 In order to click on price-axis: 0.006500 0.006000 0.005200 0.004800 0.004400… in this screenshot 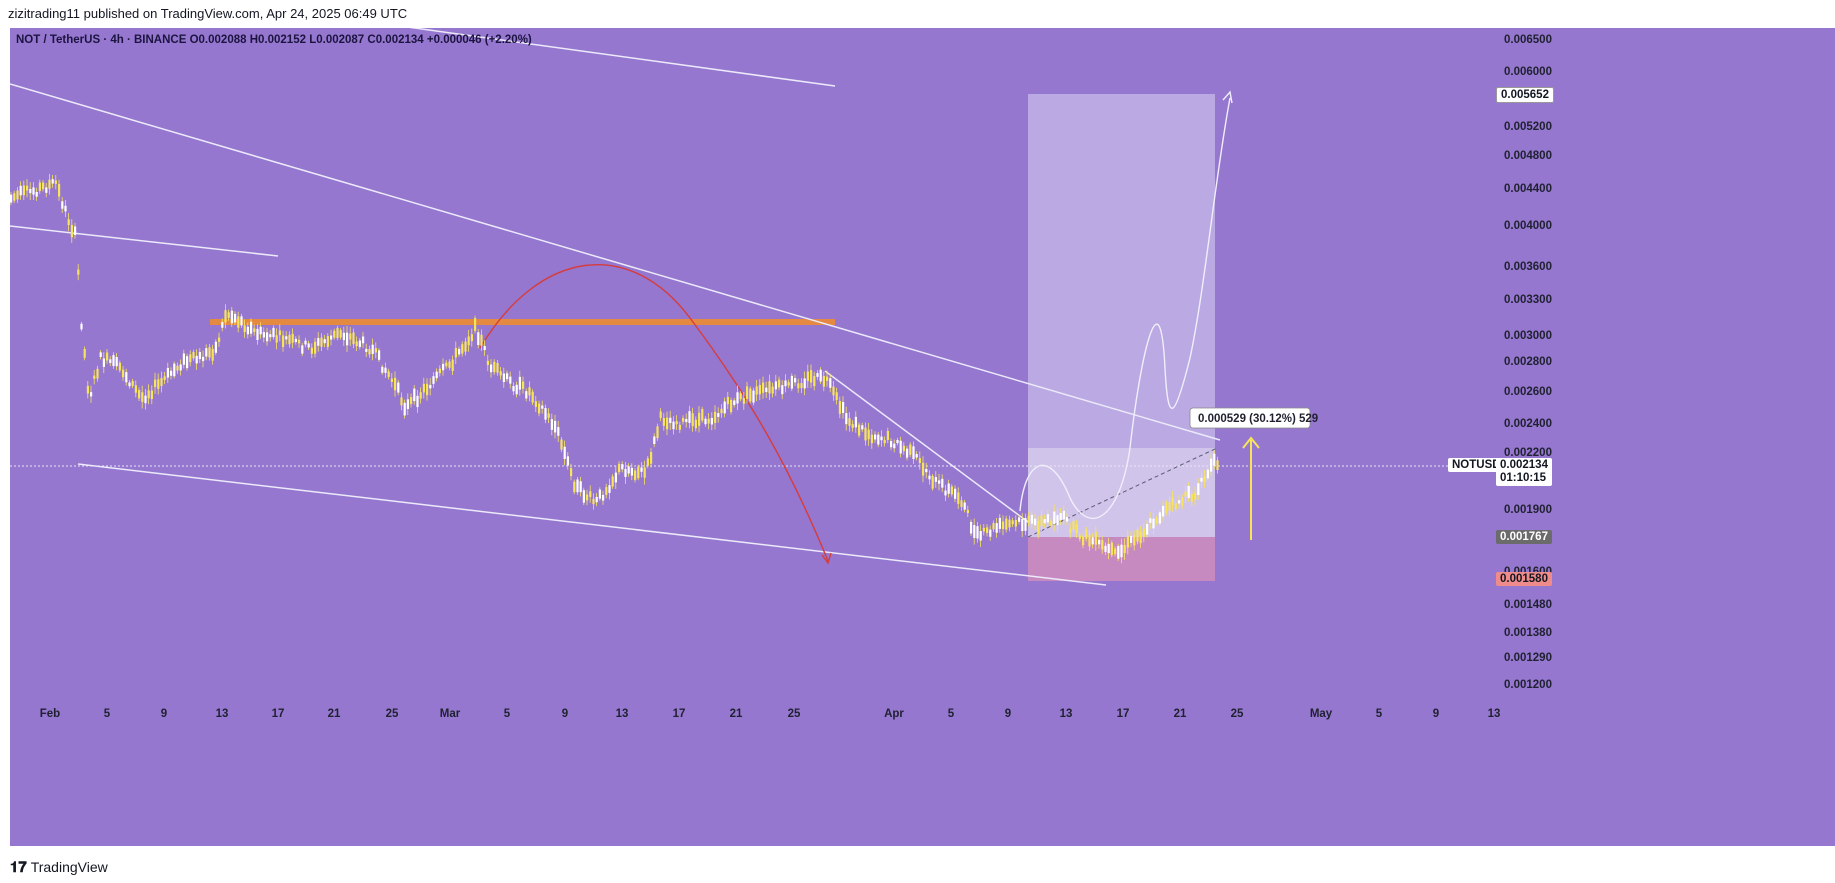, I will do `click(1528, 362)`.